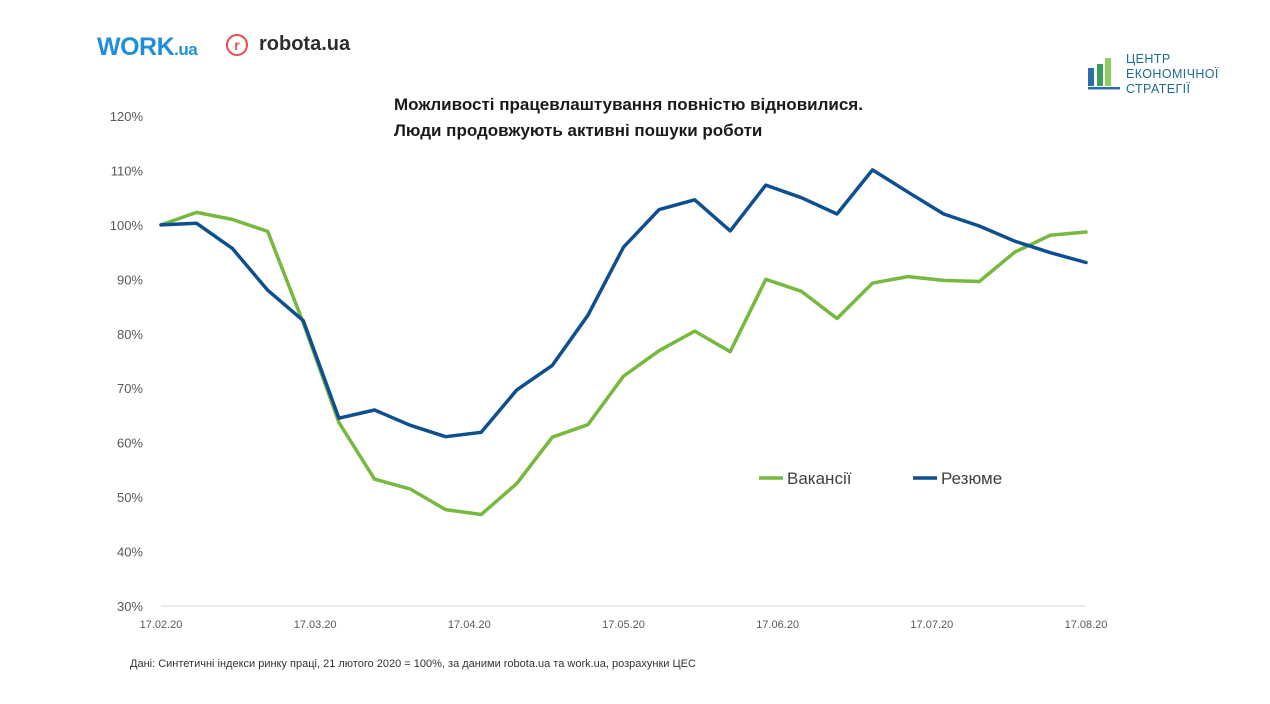 The height and width of the screenshot is (704, 1270). I want to click on ces-bars-icon, so click(1104, 74).